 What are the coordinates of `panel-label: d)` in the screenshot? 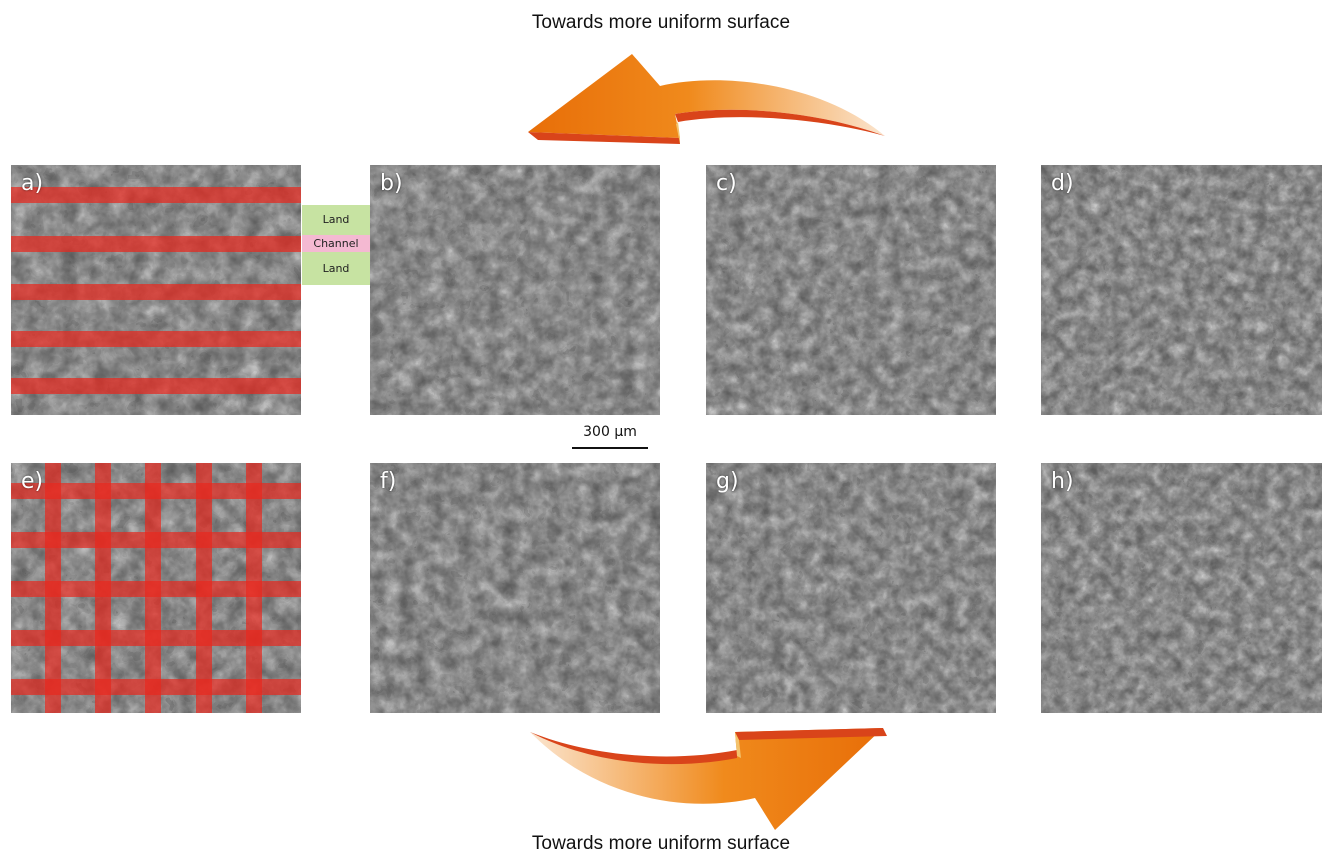 It's located at (1062, 183).